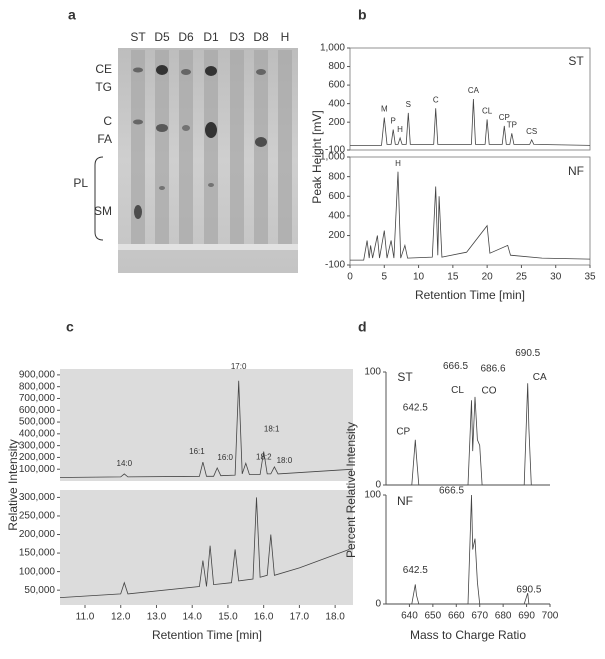 The height and width of the screenshot is (659, 605). I want to click on peak-label: 17:0, so click(239, 366).